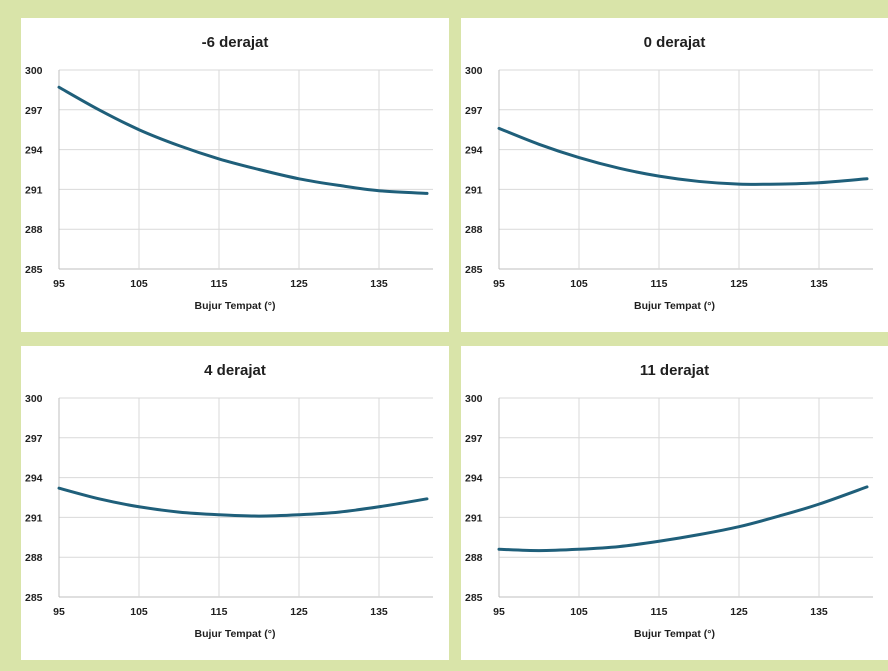 The height and width of the screenshot is (671, 888). Describe the element at coordinates (235, 42) in the screenshot. I see `chart-title: -6 derajat` at that location.